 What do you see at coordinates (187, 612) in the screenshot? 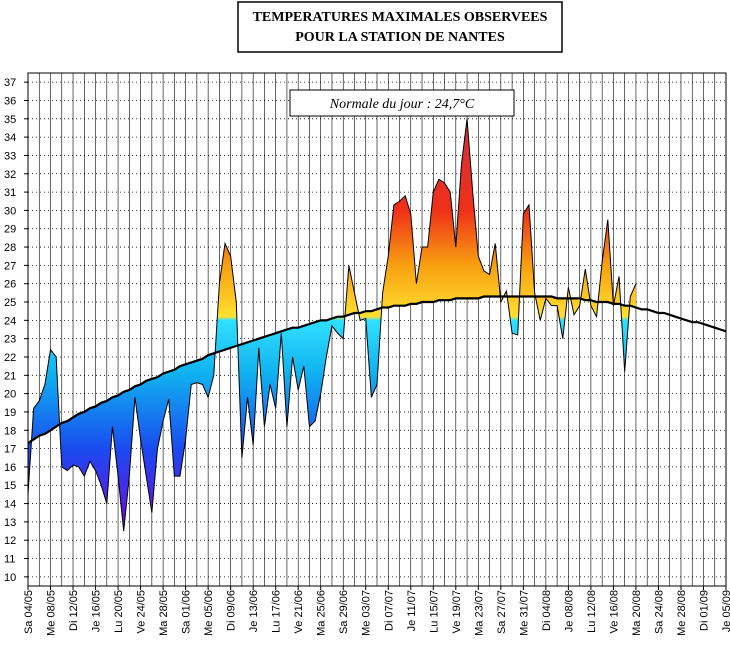
I see `x-tick-label: Sa 01/06` at bounding box center [187, 612].